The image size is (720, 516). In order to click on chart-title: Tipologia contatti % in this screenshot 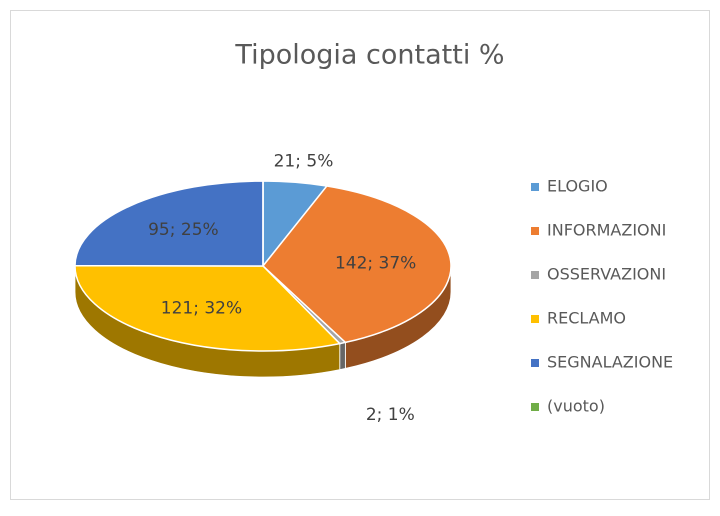, I will do `click(369, 55)`.